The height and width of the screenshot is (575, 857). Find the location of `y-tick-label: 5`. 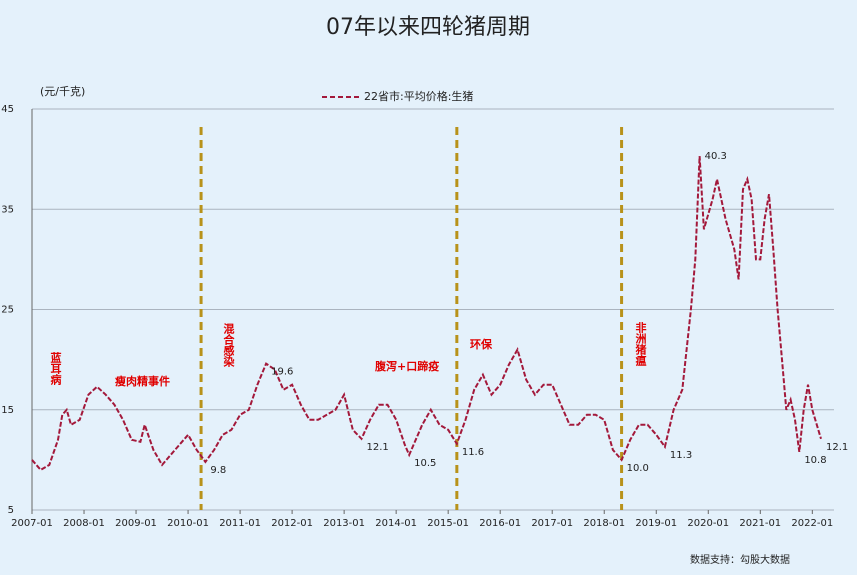

y-tick-label: 5 is located at coordinates (11, 510).